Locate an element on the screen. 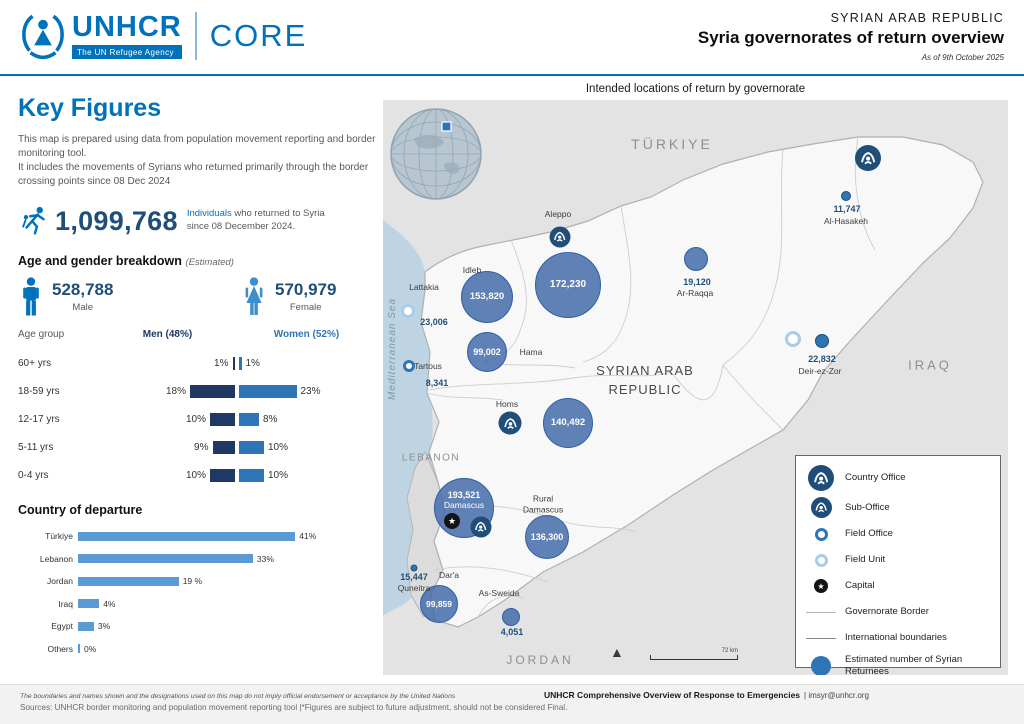 The image size is (1024, 724). departure-pct: 3% is located at coordinates (104, 626).